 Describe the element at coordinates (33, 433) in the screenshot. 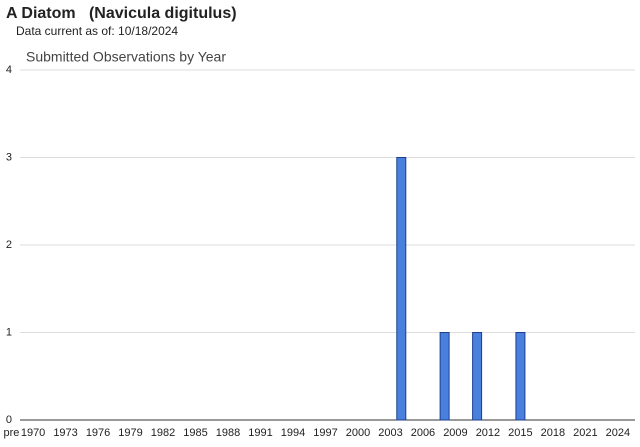

I see `x-tick-label: 1970` at that location.